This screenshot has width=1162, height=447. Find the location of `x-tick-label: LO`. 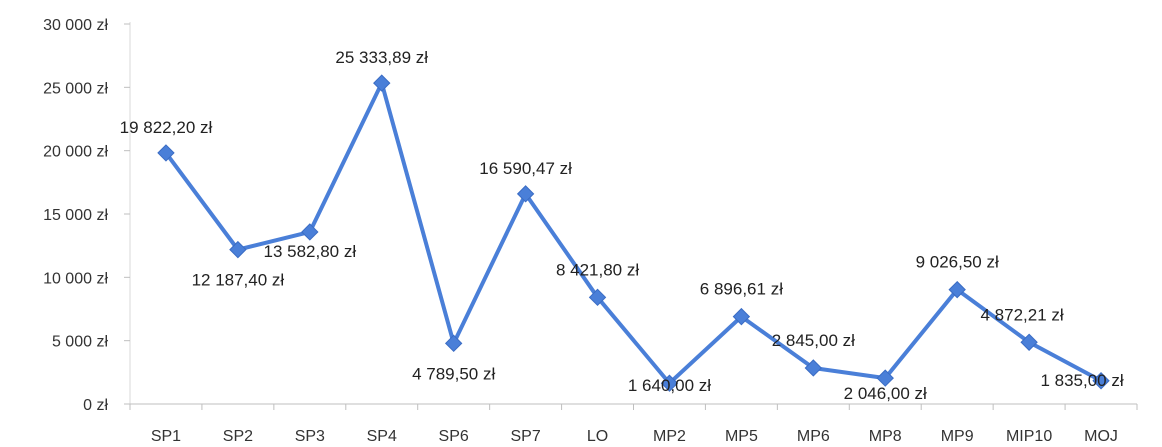

x-tick-label: LO is located at coordinates (597, 436).